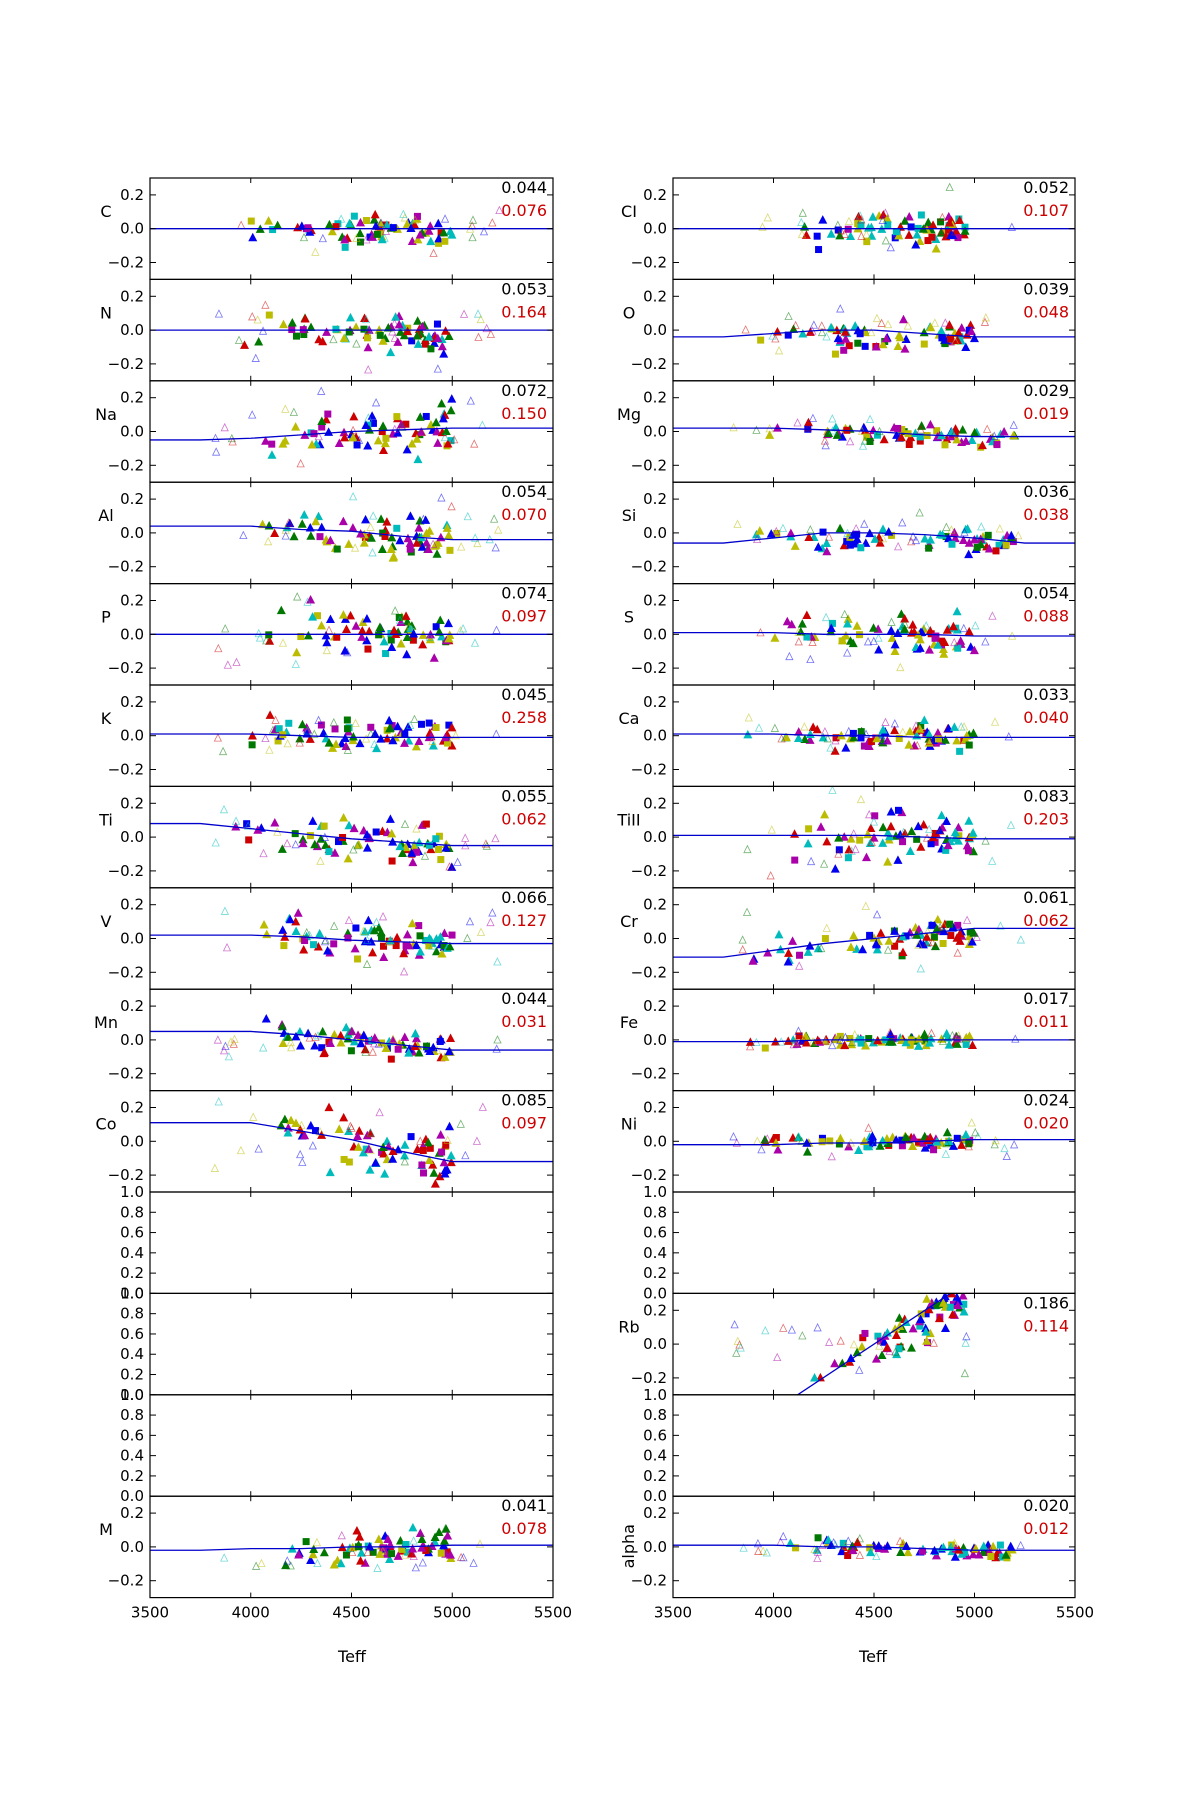 The height and width of the screenshot is (1800, 1200). I want to click on fit-line, so click(351, 834).